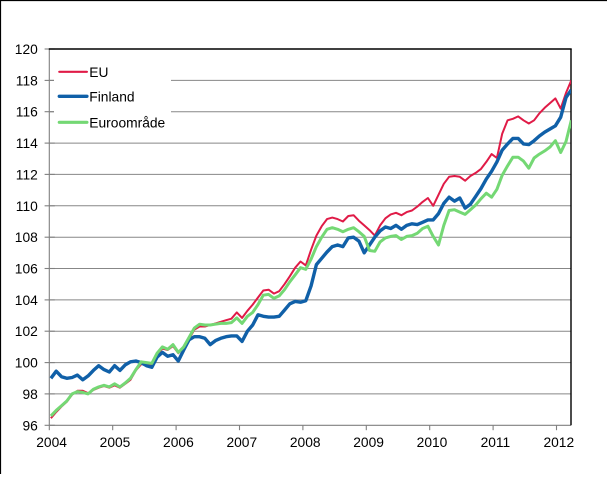 The image size is (607, 479). I want to click on svg-text: 2005, so click(115, 442).